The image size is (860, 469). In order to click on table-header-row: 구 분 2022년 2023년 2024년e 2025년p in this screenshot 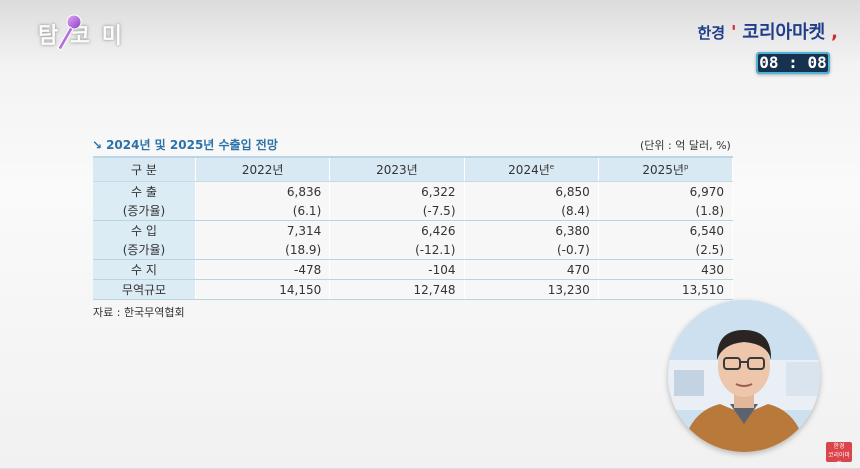, I will do `click(413, 169)`.